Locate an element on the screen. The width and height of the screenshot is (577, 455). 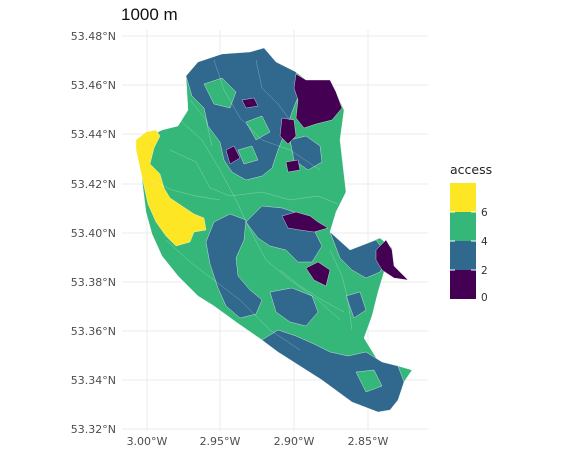
legend-title: access is located at coordinates (471, 169).